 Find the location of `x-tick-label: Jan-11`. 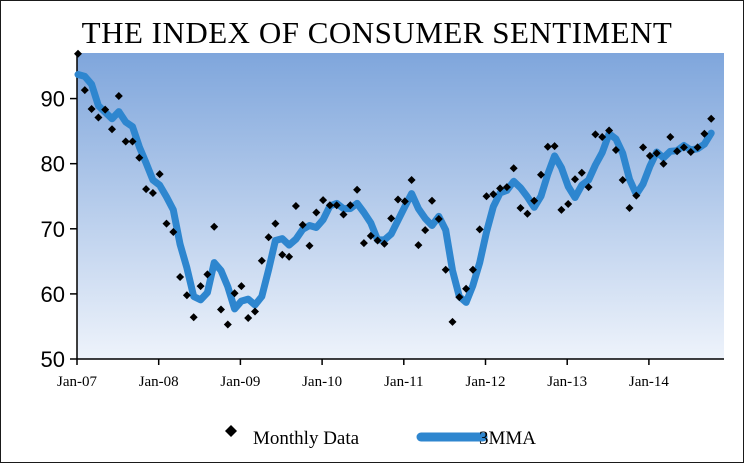

x-tick-label: Jan-11 is located at coordinates (403, 382).